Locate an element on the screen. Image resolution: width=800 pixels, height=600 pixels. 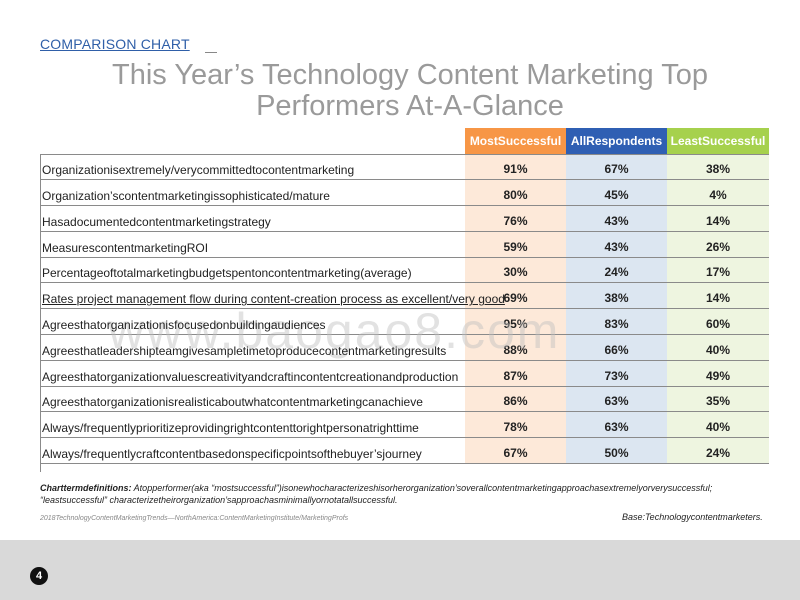
value-all-respondents: 73% is located at coordinates (616, 375).